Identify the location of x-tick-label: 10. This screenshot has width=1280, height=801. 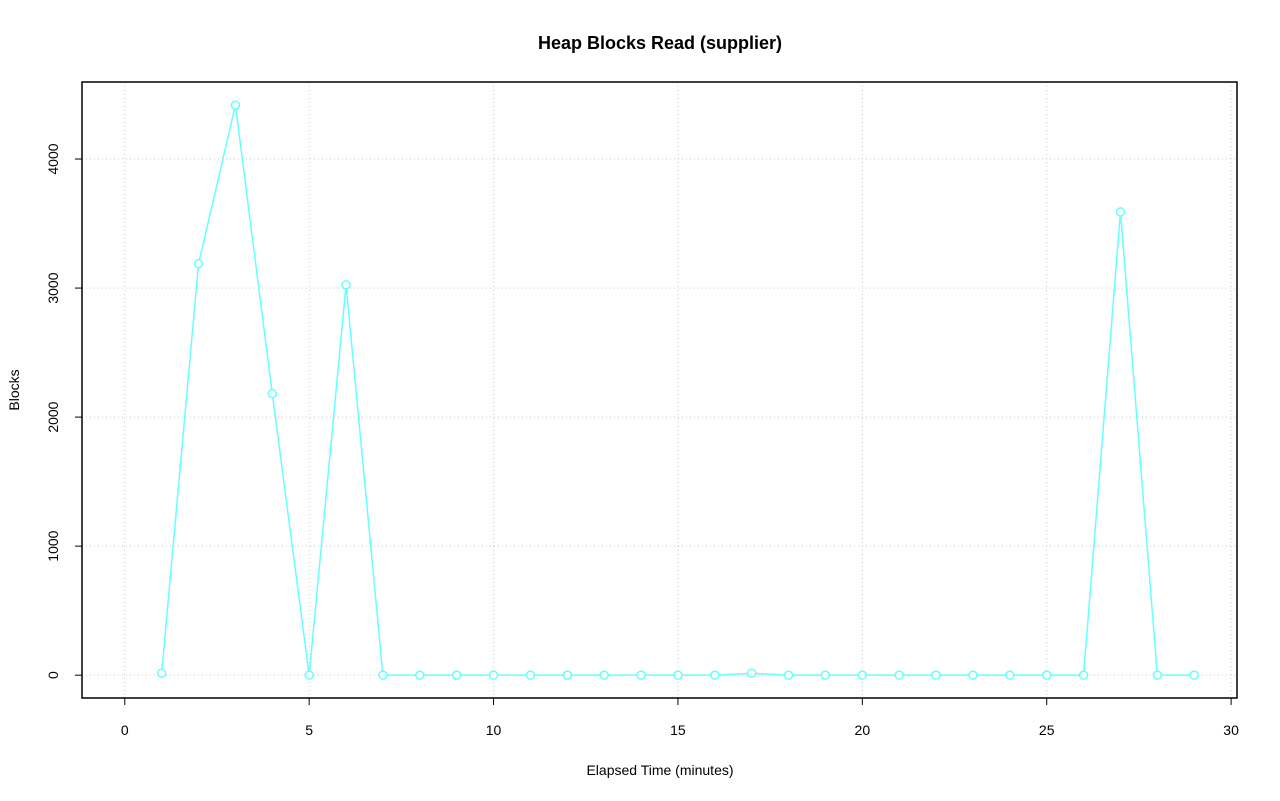
(494, 730).